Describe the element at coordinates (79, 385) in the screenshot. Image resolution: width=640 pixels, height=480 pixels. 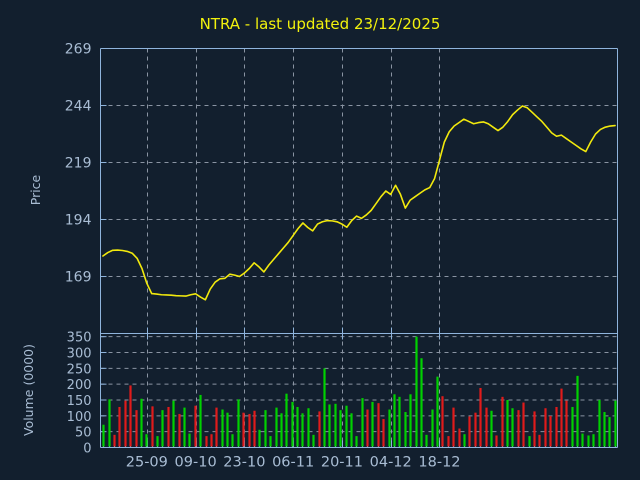
I see `svg-text: 200` at that location.